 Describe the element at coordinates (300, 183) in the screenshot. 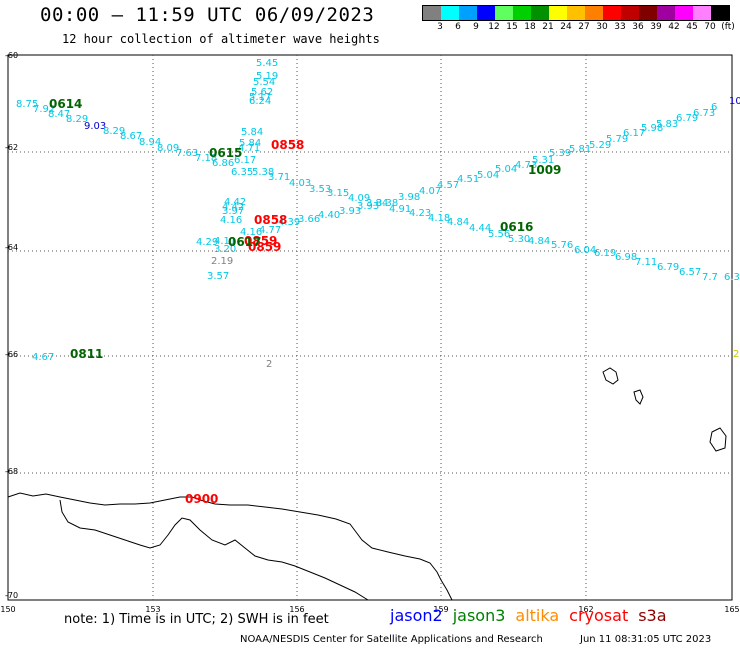

I see `wave-height-value: 4.03` at that location.